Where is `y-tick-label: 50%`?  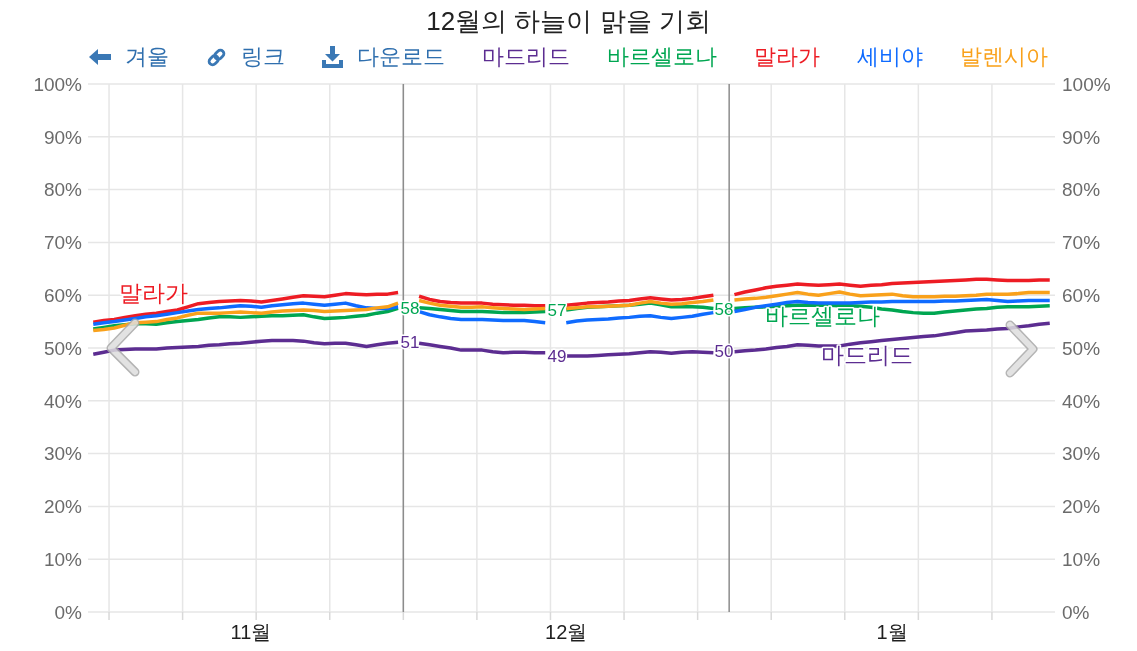 y-tick-label: 50% is located at coordinates (63, 348).